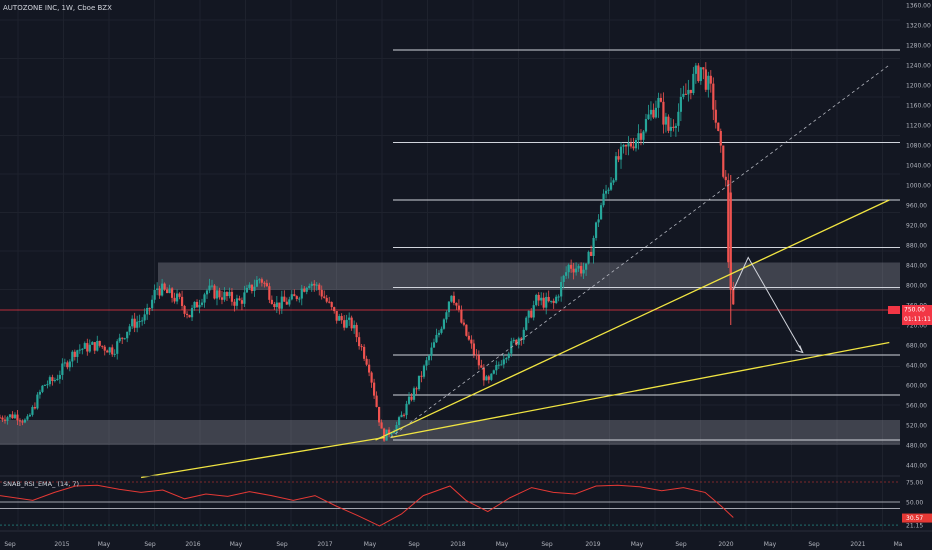 The width and height of the screenshot is (932, 550). Describe the element at coordinates (592, 544) in the screenshot. I see `time-tick-label: 2019` at that location.